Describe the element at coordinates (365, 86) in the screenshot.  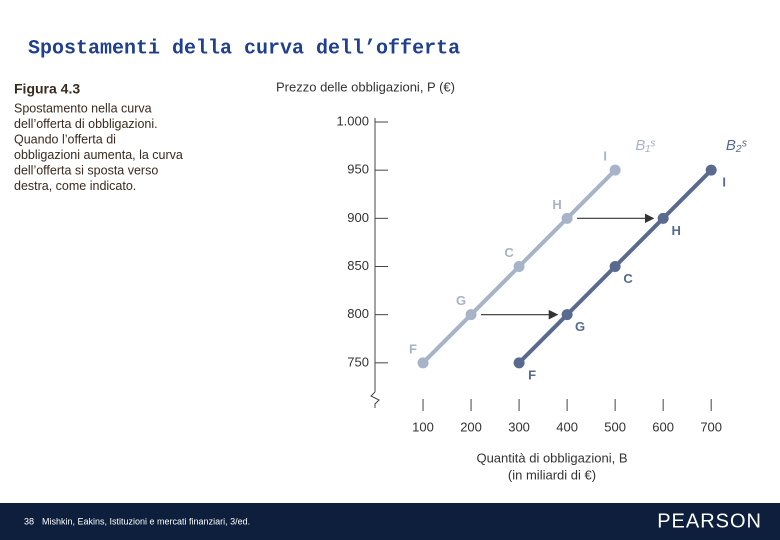
I see `y-axis-label: Prezzo delle obbligazioni, P (€)` at that location.